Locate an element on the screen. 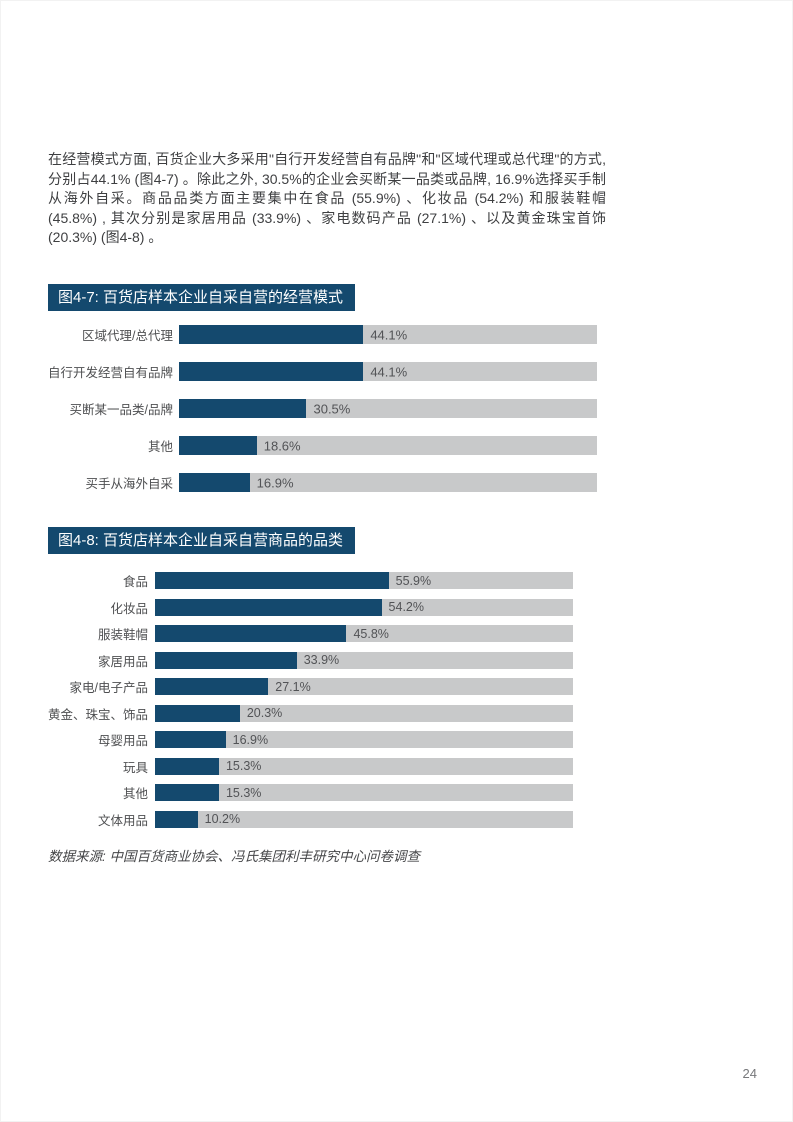  bar-value-label: 54.2% is located at coordinates (406, 607).